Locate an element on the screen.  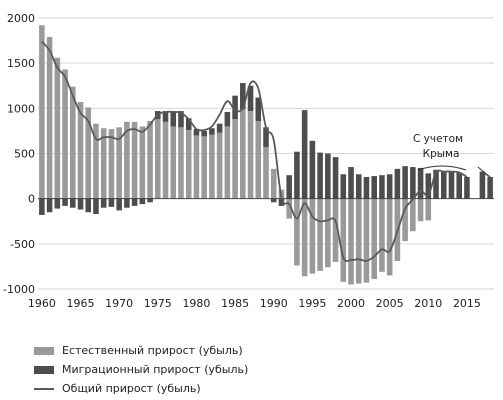
legend-item-total: Общий прирост (убыль) is located at coordinates (141, 388).